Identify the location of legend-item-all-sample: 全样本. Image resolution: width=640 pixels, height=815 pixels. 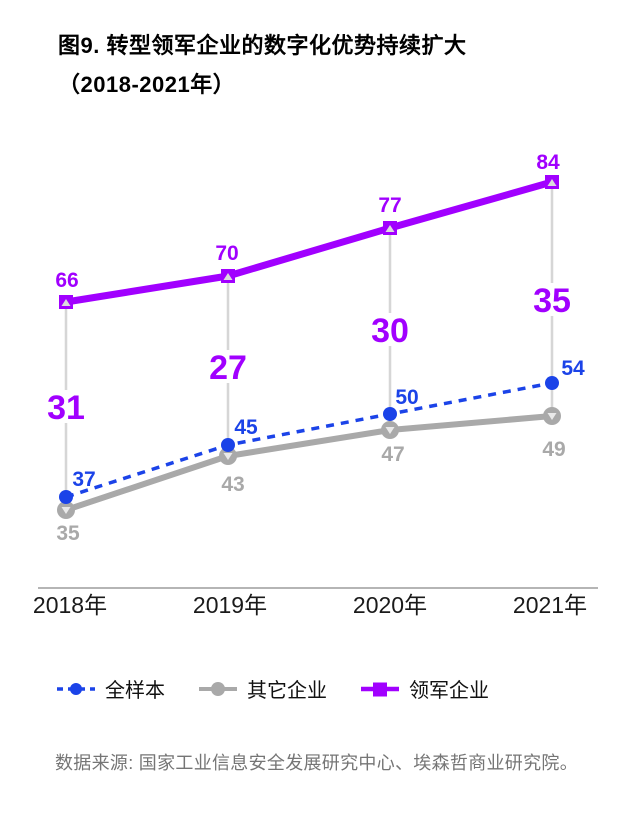
(110, 688).